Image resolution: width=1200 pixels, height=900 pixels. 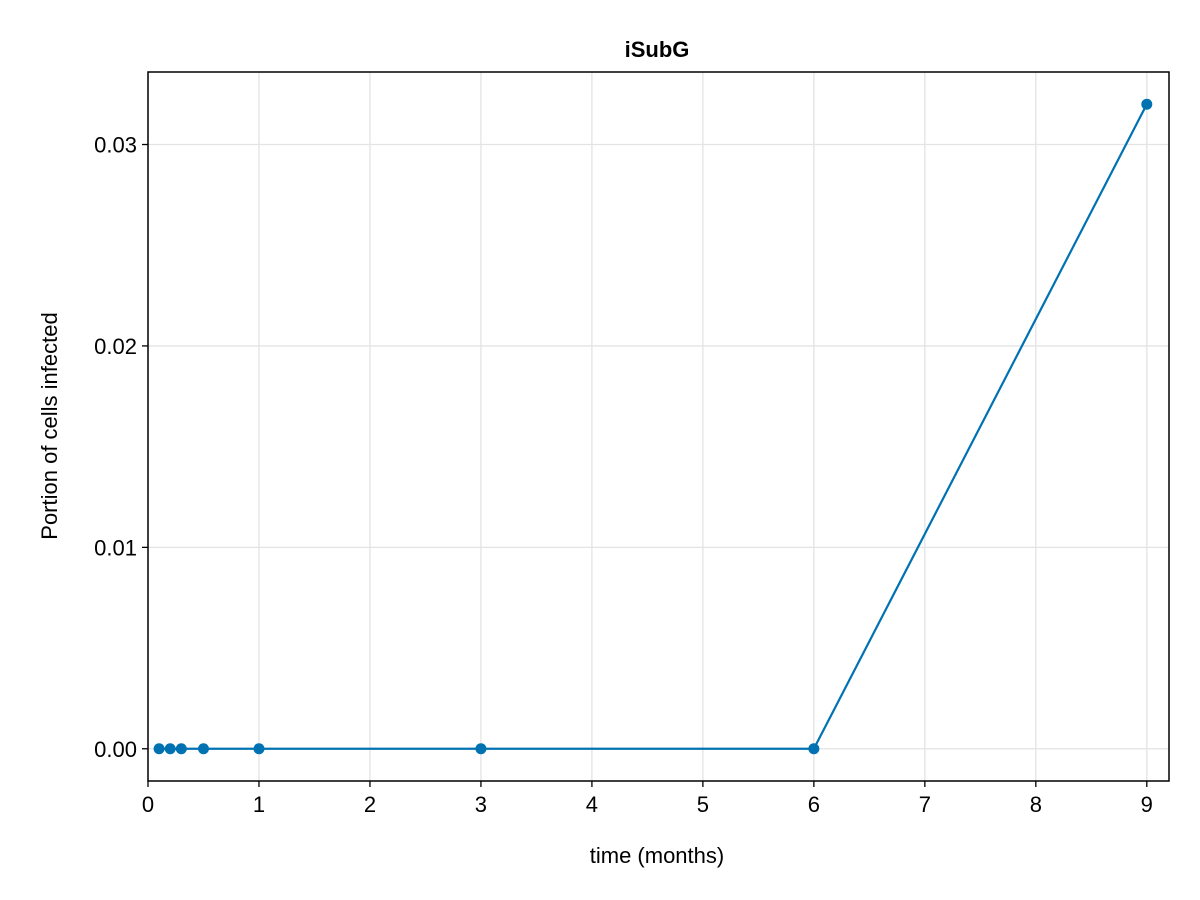 What do you see at coordinates (115, 749) in the screenshot?
I see `y-tick-label: 0.00` at bounding box center [115, 749].